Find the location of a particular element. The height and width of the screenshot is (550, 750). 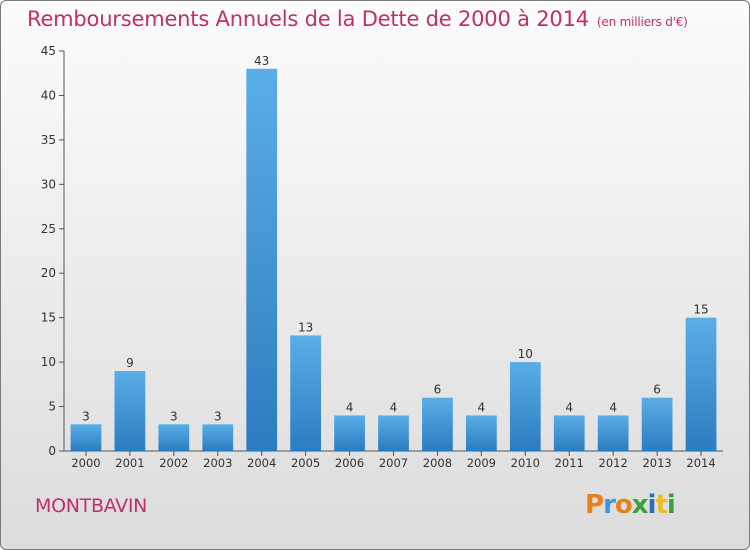

y-tick-label: 30 is located at coordinates (48, 184).